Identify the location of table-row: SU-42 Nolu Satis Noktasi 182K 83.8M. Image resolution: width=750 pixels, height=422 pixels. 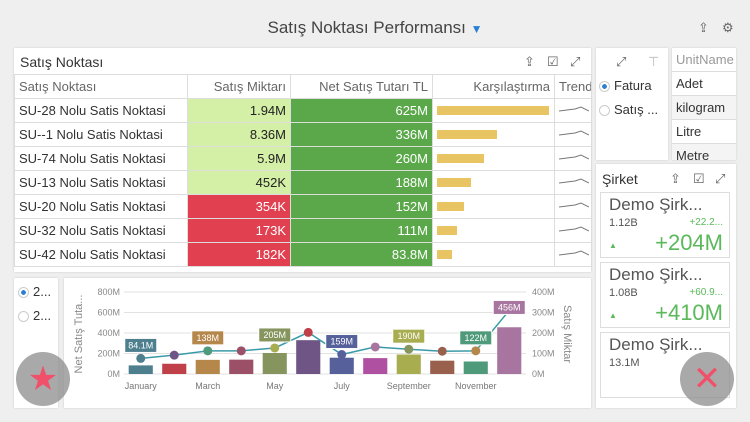
(303, 254).